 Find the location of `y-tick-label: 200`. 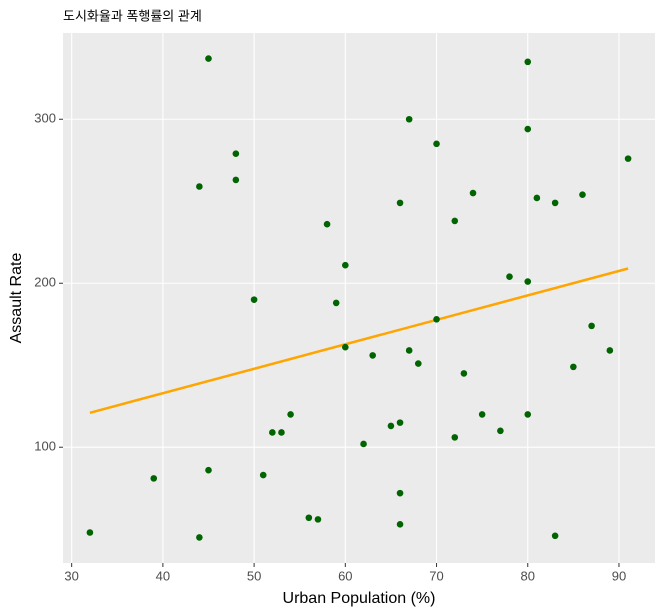

y-tick-label: 200 is located at coordinates (45, 282).